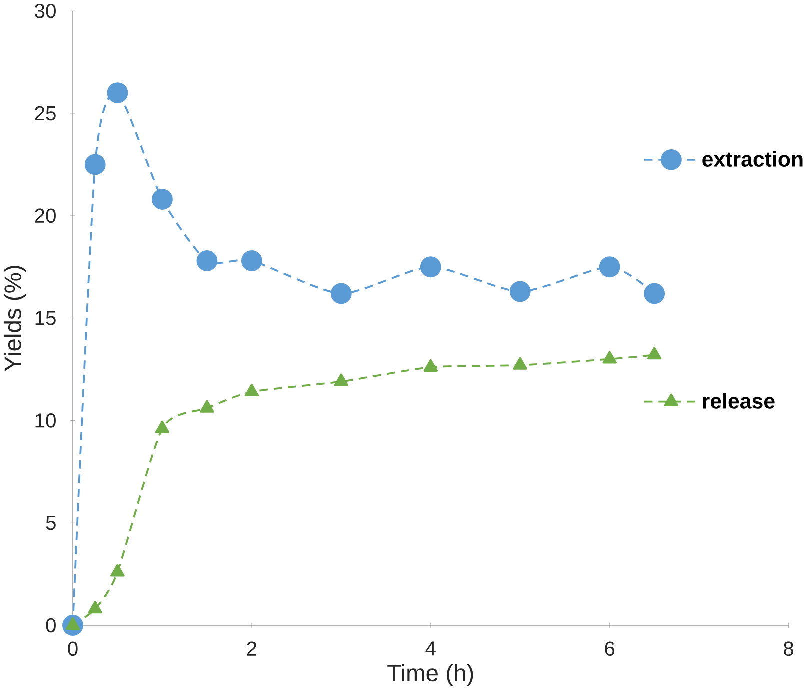 Image resolution: width=810 pixels, height=690 pixels. What do you see at coordinates (73, 649) in the screenshot?
I see `x-tick-label: 0` at bounding box center [73, 649].